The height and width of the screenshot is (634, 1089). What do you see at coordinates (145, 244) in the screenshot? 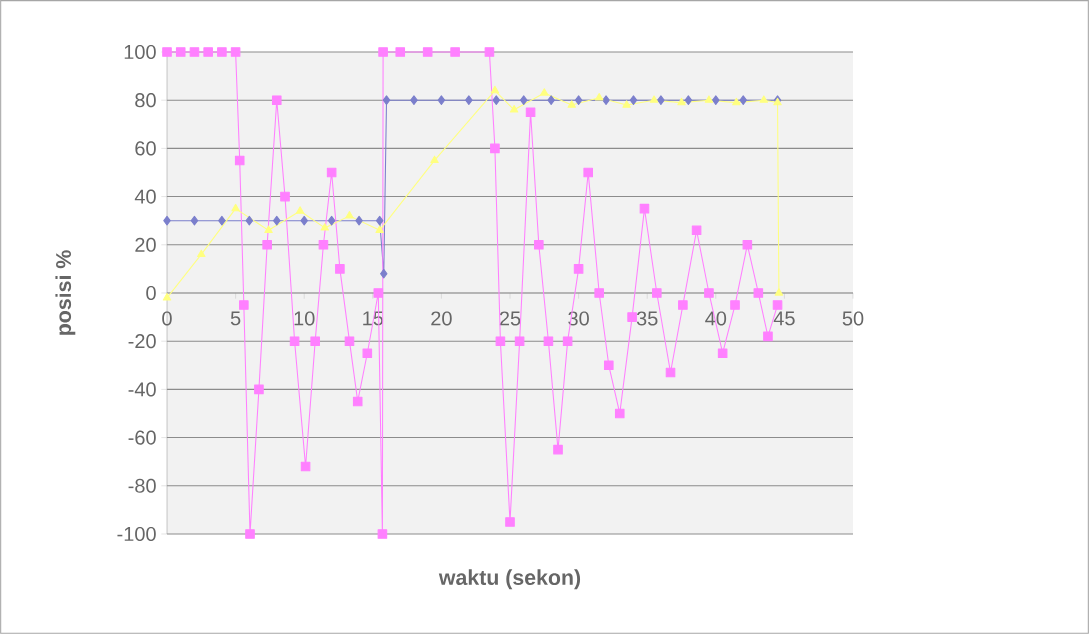
I see `y-tick-label: 20` at bounding box center [145, 244].